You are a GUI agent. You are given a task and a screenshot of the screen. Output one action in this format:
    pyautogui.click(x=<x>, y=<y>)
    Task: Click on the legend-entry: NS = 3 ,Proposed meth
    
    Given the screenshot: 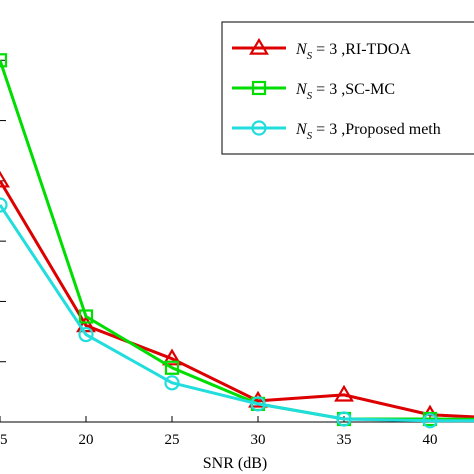 What is the action you would take?
    pyautogui.click(x=368, y=131)
    